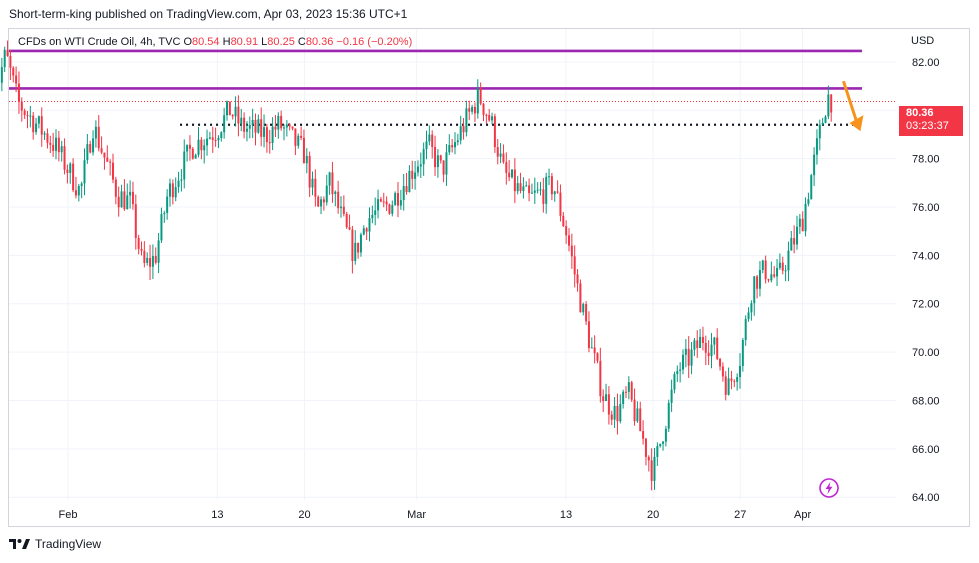 The height and width of the screenshot is (563, 979). Describe the element at coordinates (374, 42) in the screenshot. I see `change-value: −0.16 (−0.20%)` at that location.